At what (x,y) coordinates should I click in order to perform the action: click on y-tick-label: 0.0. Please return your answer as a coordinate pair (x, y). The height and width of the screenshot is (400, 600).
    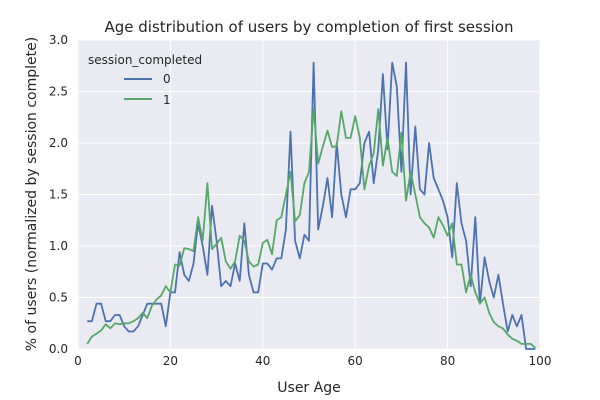
    Looking at the image, I should click on (58, 349).